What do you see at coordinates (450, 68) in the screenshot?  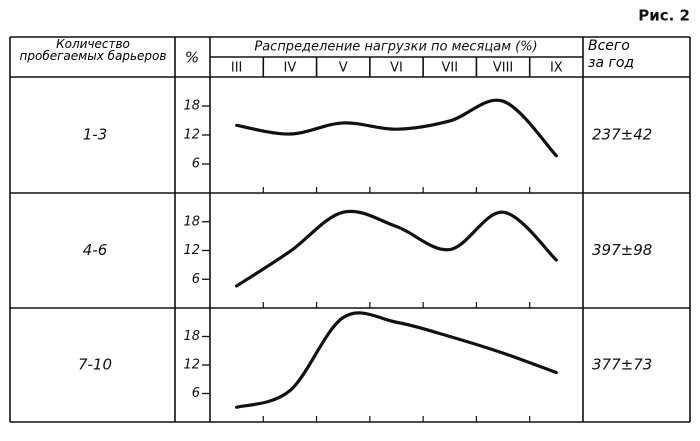 I see `month-label: VII` at bounding box center [450, 68].